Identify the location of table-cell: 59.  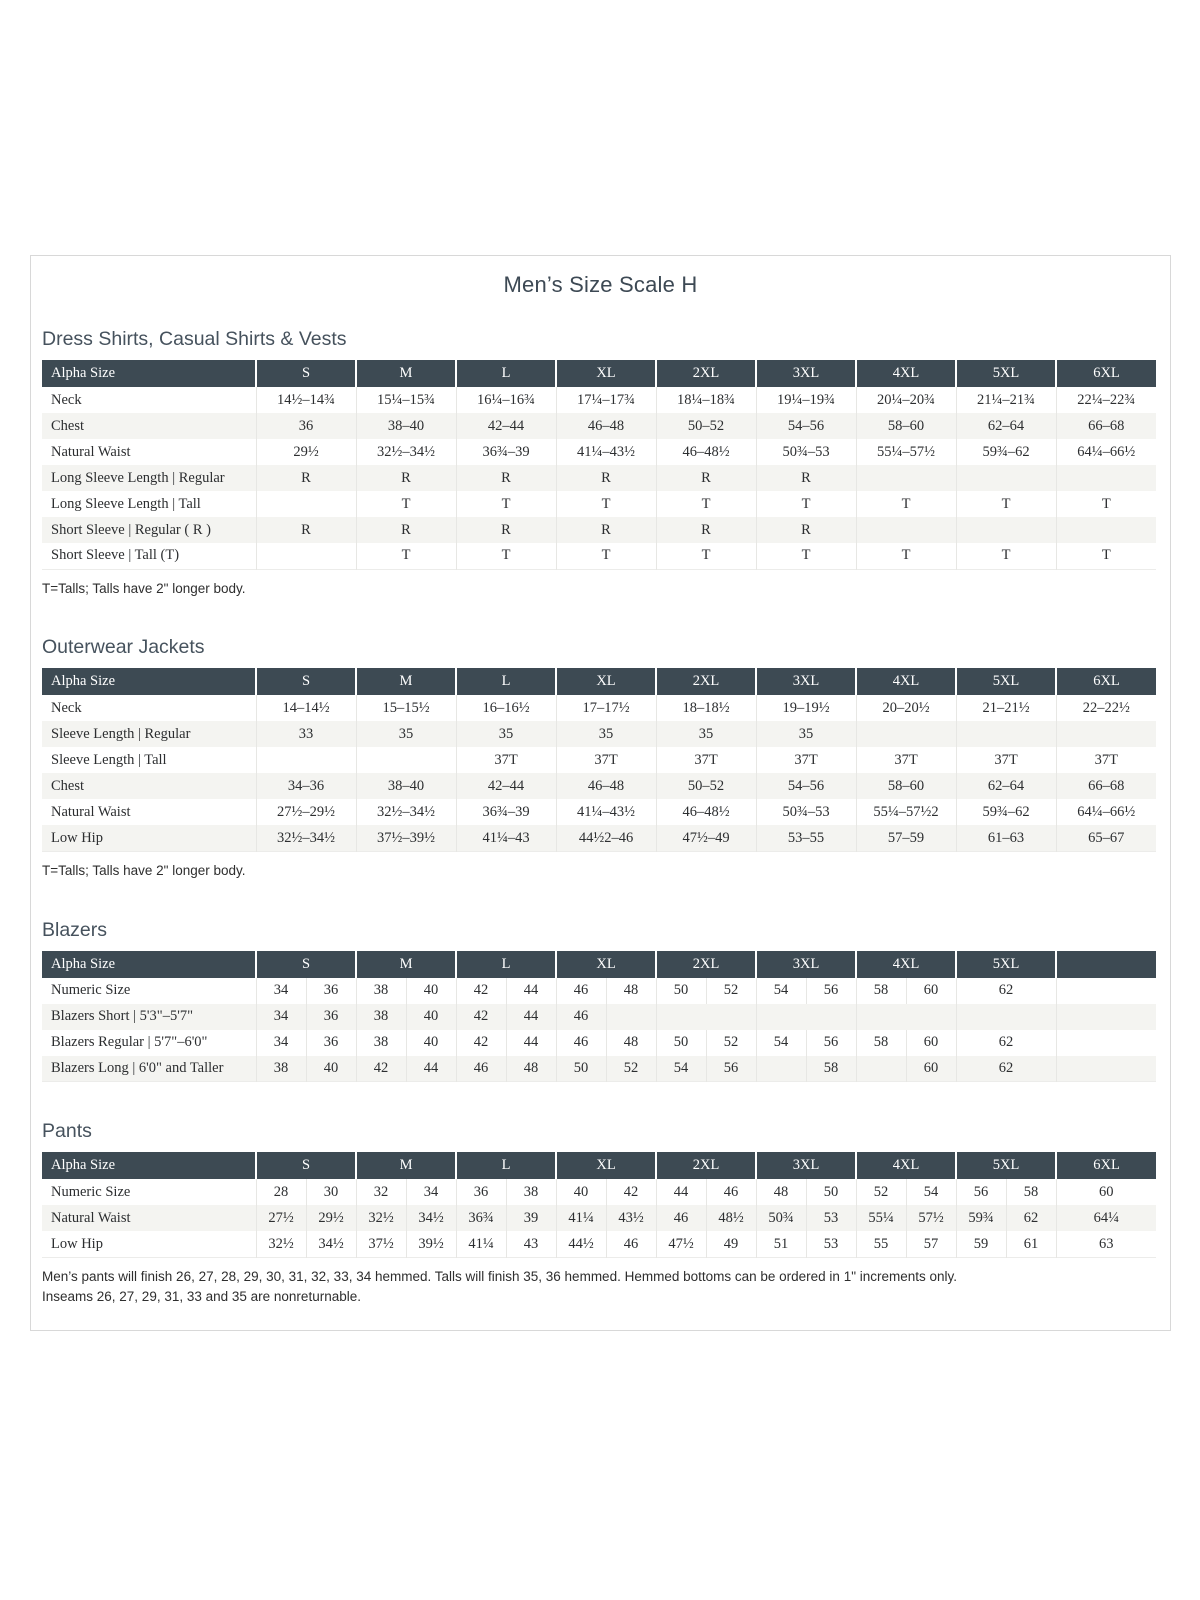
(981, 1244).